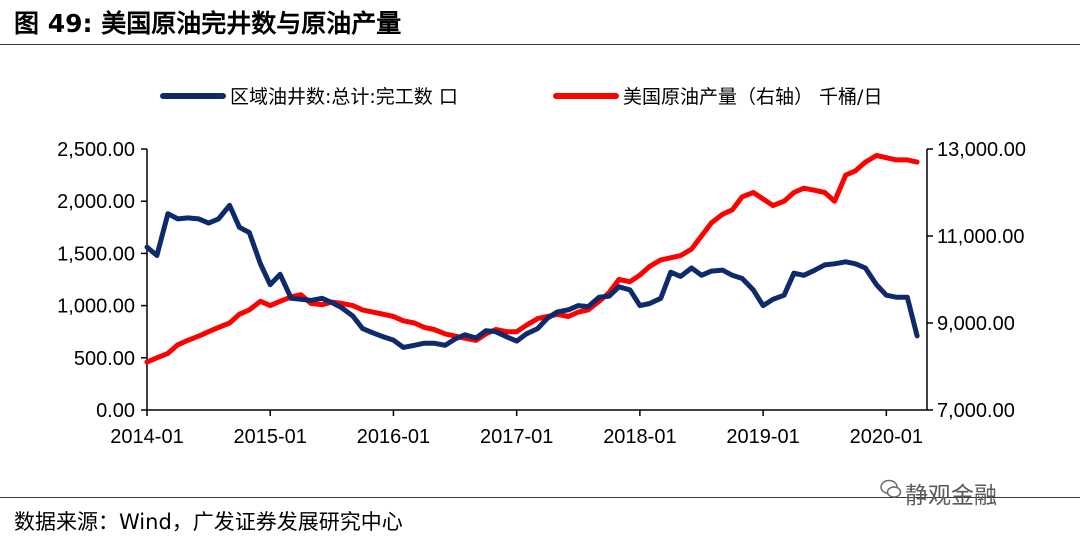  What do you see at coordinates (639, 437) in the screenshot?
I see `x-tick-label: 2018-01` at bounding box center [639, 437].